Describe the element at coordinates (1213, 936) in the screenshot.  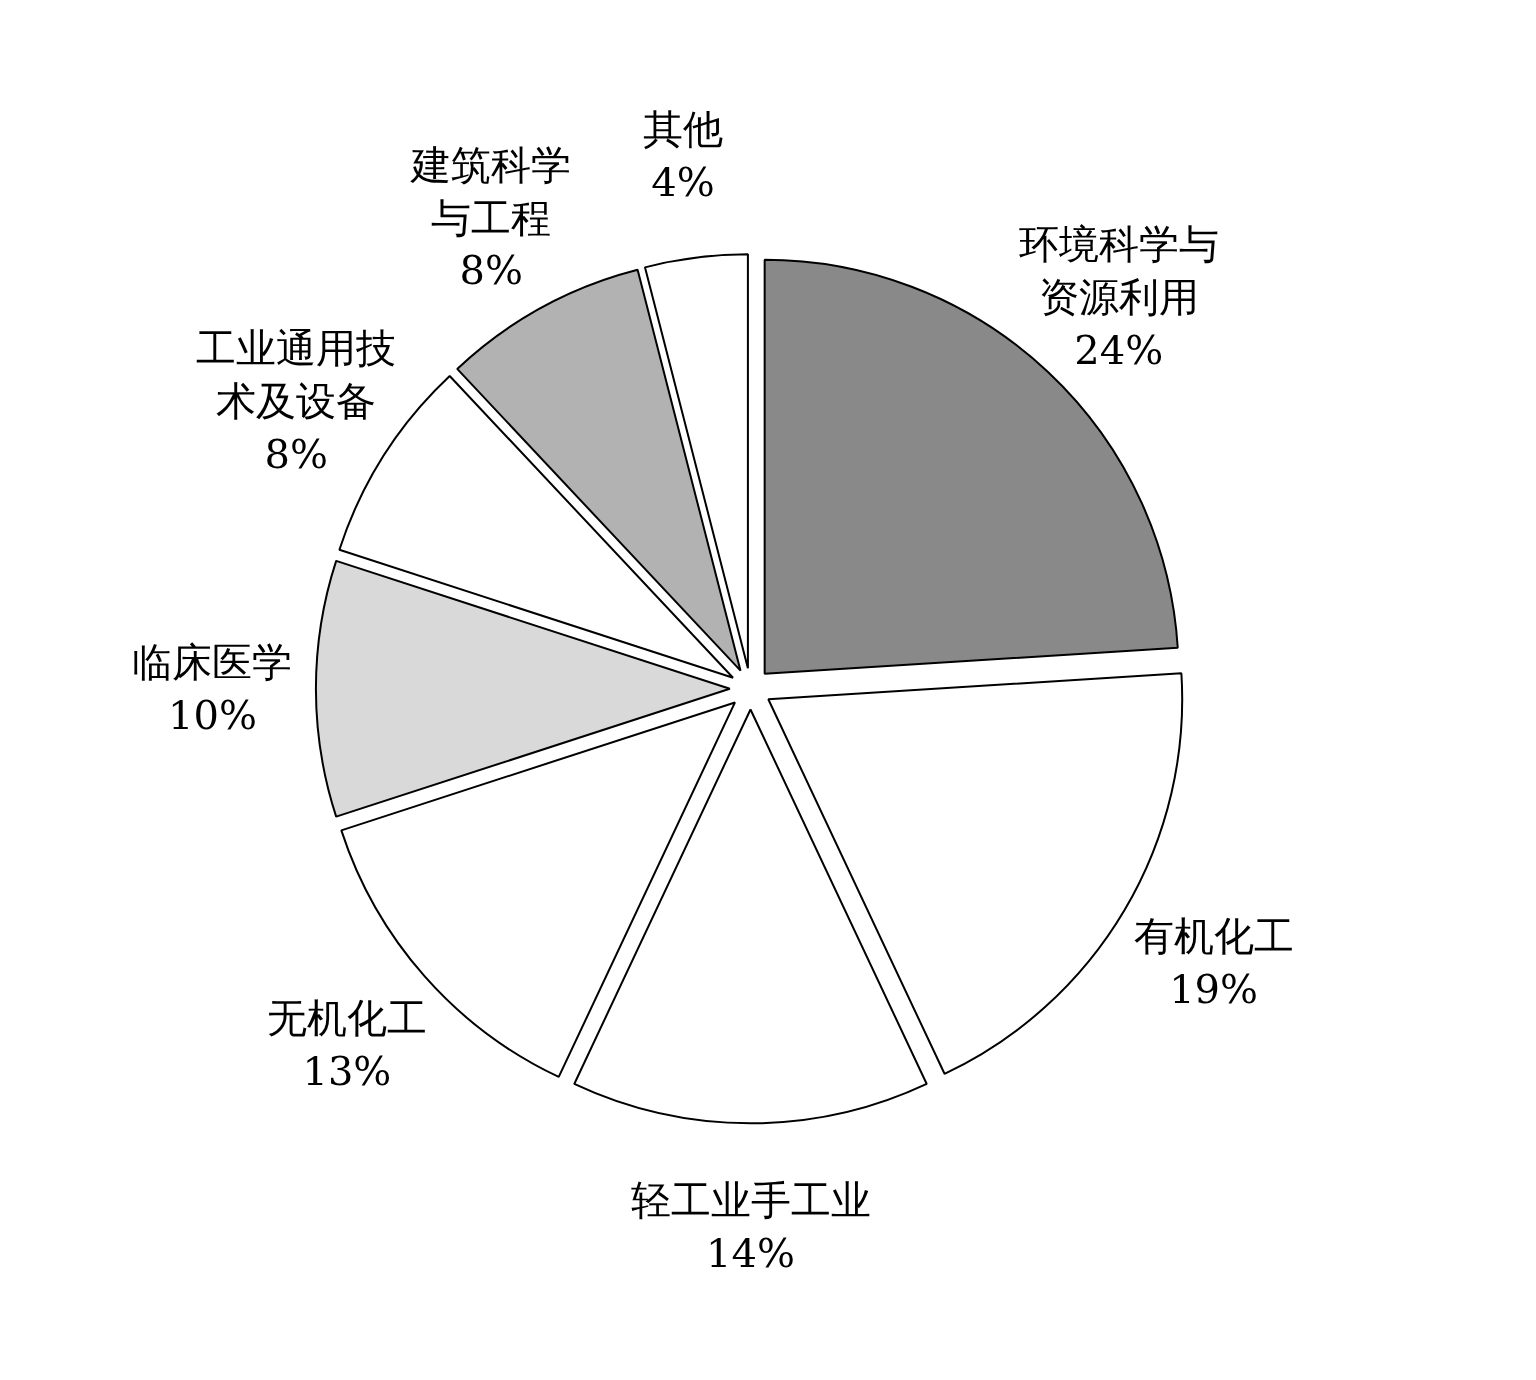
I see `slice-label: 有机化工` at that location.